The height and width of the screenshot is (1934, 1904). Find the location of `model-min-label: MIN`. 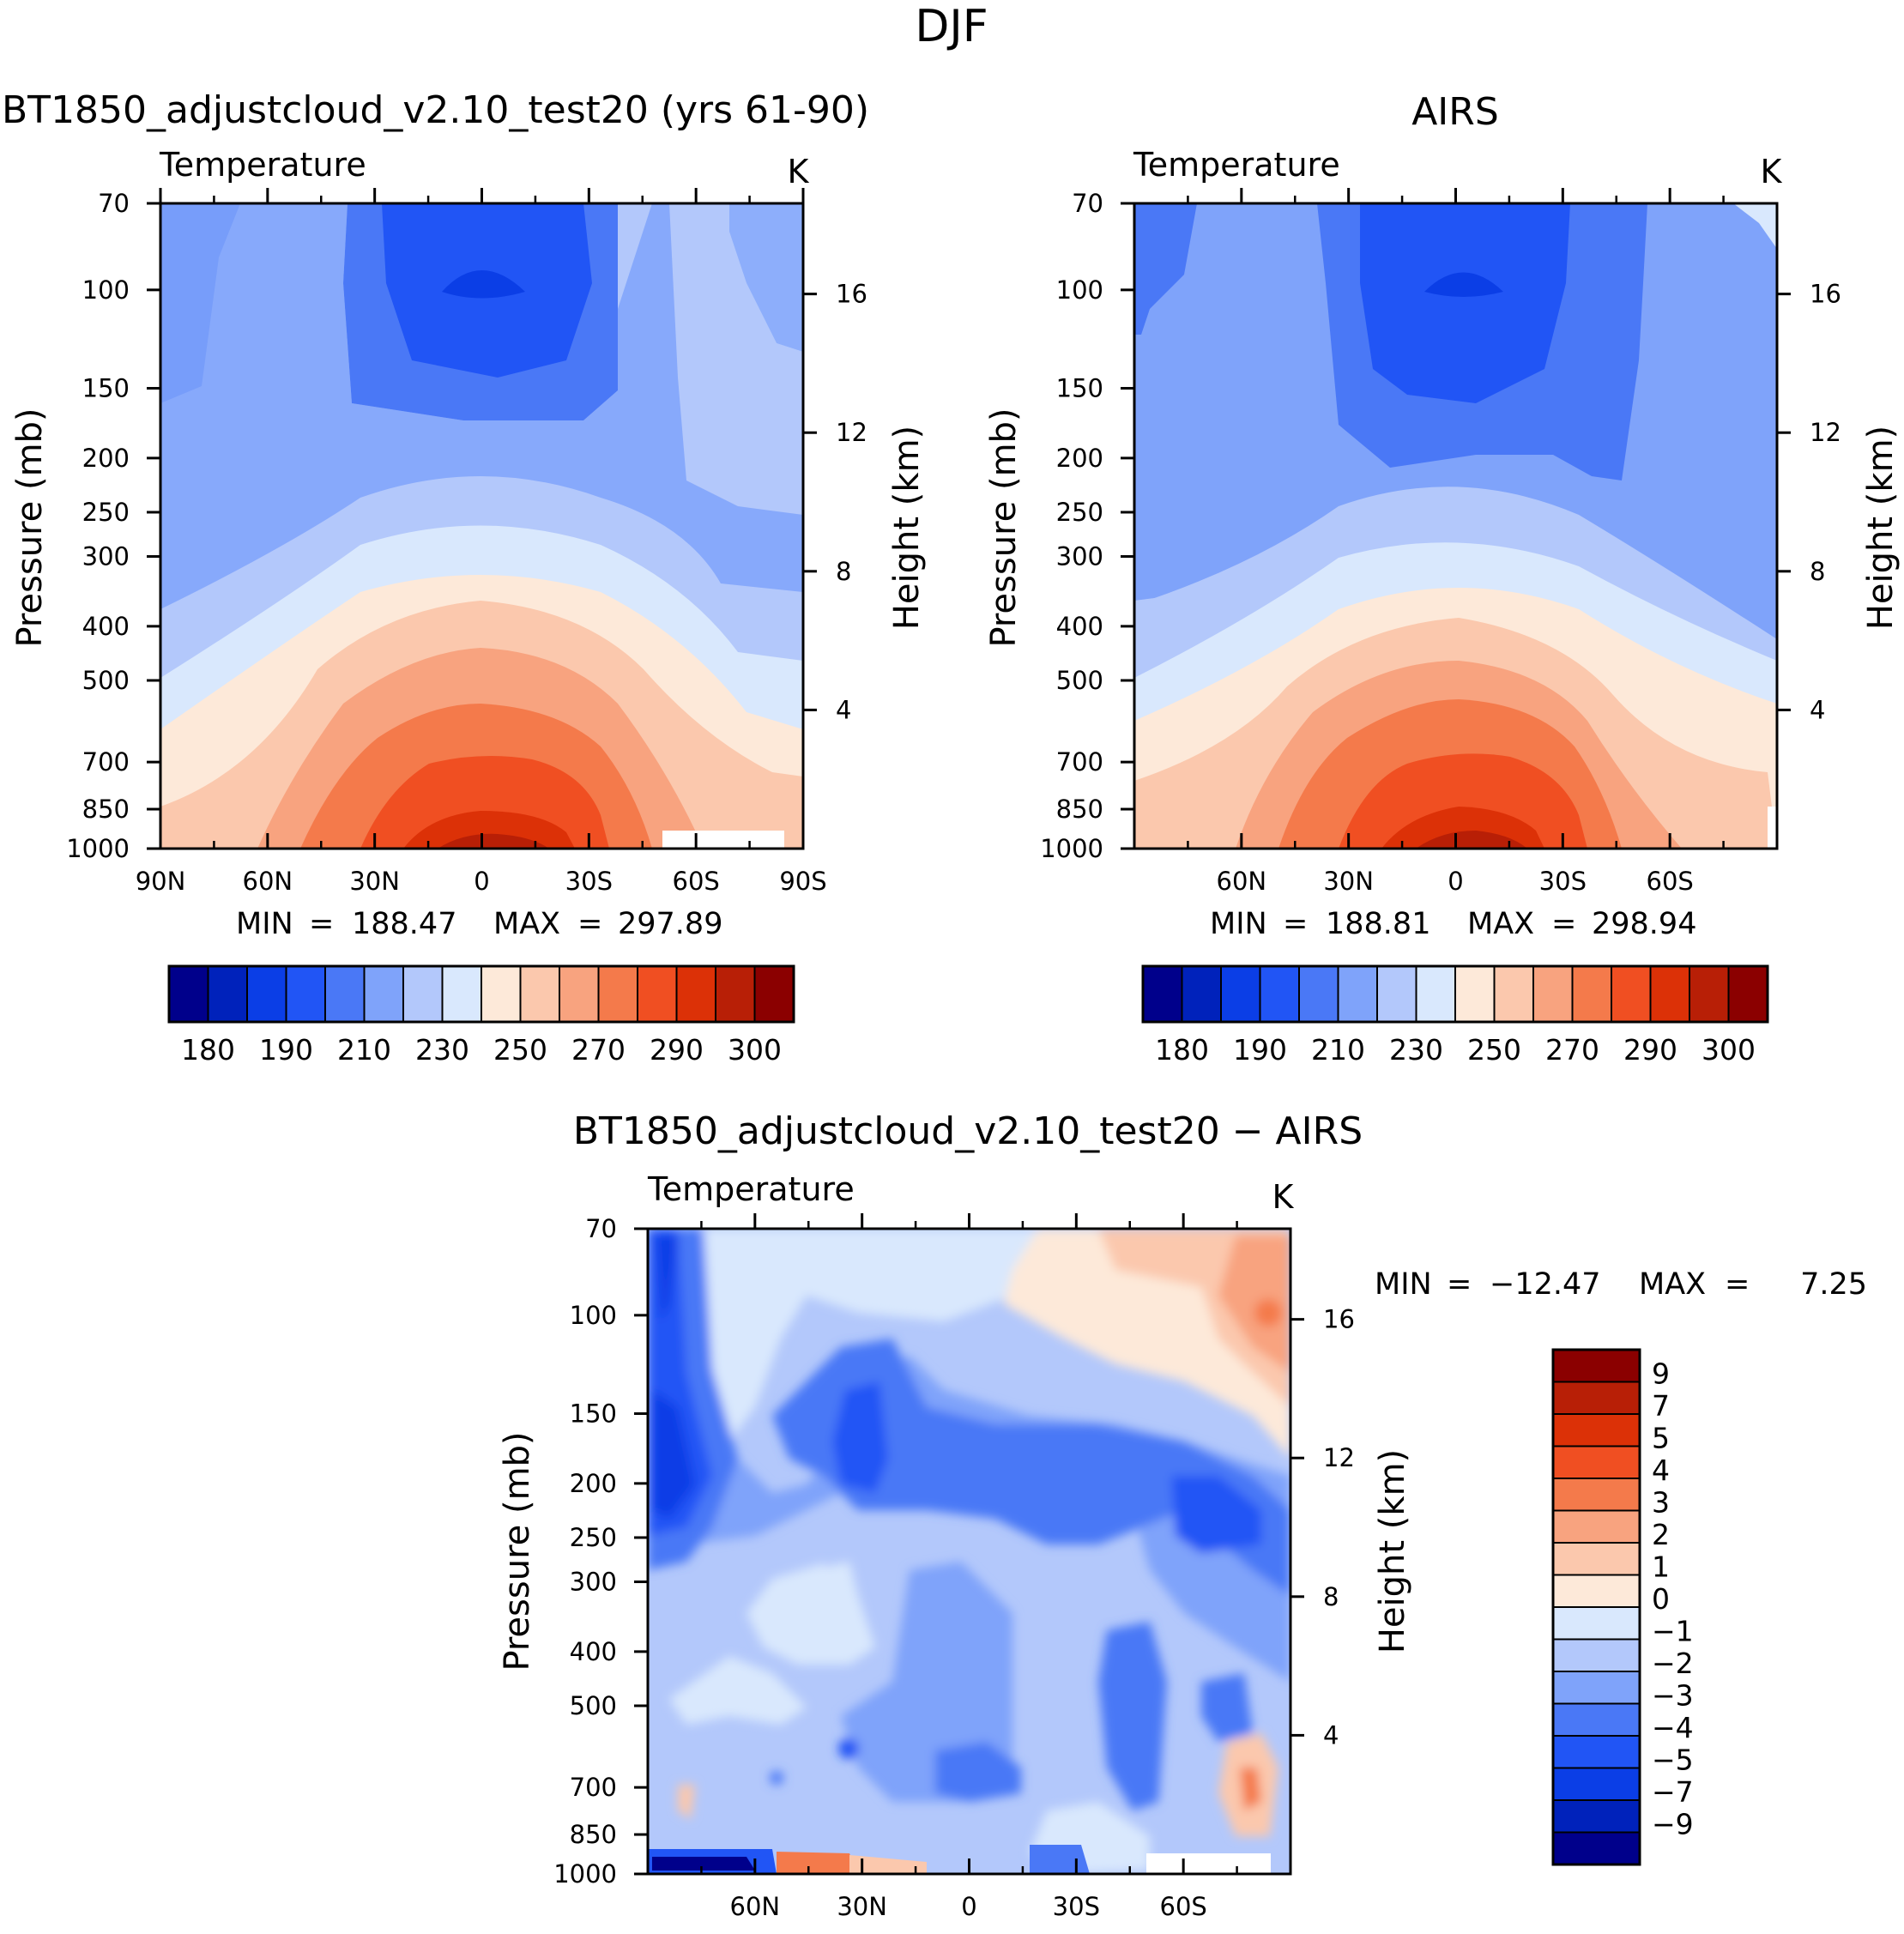

model-min-label: MIN is located at coordinates (264, 924).